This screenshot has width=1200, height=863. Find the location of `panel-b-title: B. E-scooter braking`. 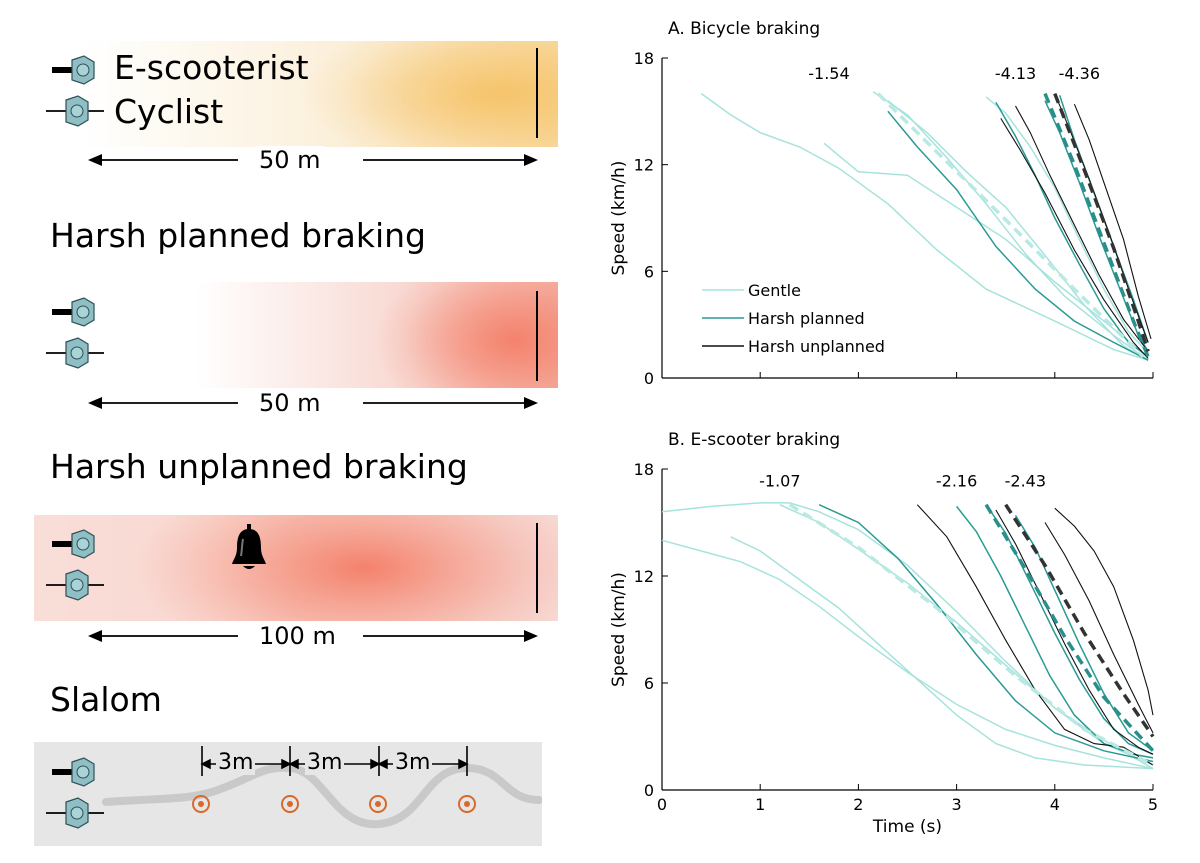

panel-b-title: B. E-scooter braking is located at coordinates (754, 440).